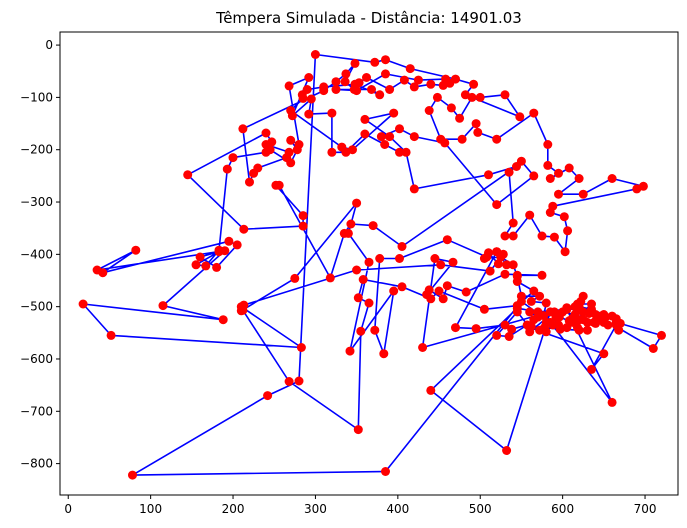 The image size is (687, 528). What do you see at coordinates (36, 411) in the screenshot?
I see `y-tick-label: −700` at bounding box center [36, 411].